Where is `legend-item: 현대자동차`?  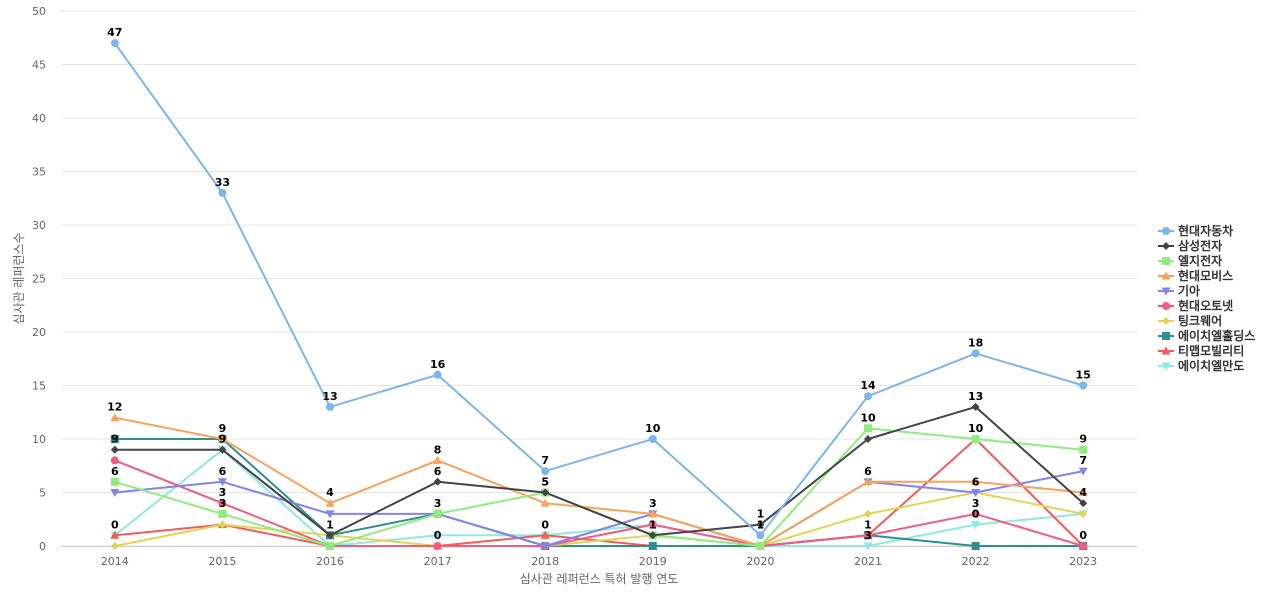
legend-item: 현대자동차 is located at coordinates (1195, 230).